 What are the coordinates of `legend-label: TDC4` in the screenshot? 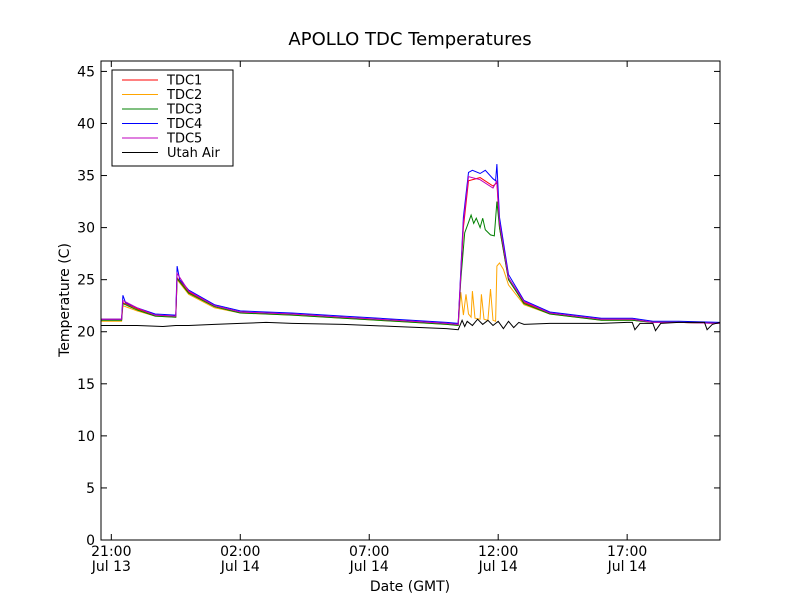 It's located at (184, 124).